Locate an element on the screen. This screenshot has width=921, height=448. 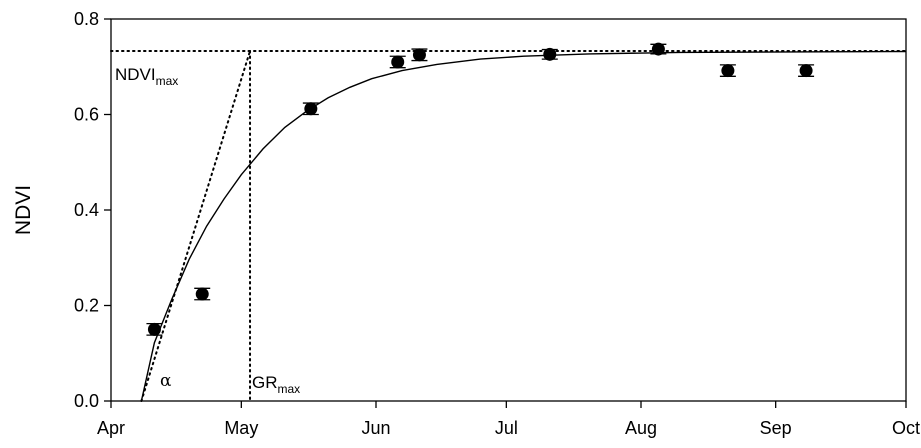
x-tick-label: Jul is located at coordinates (506, 428).